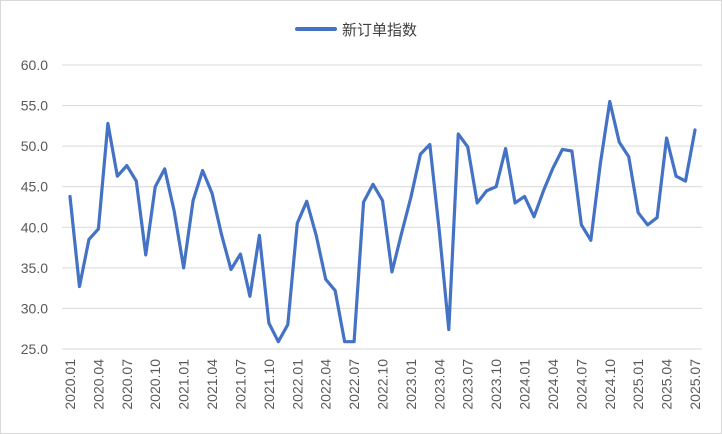  I want to click on y-tick-label: 60.0, so click(34, 65).